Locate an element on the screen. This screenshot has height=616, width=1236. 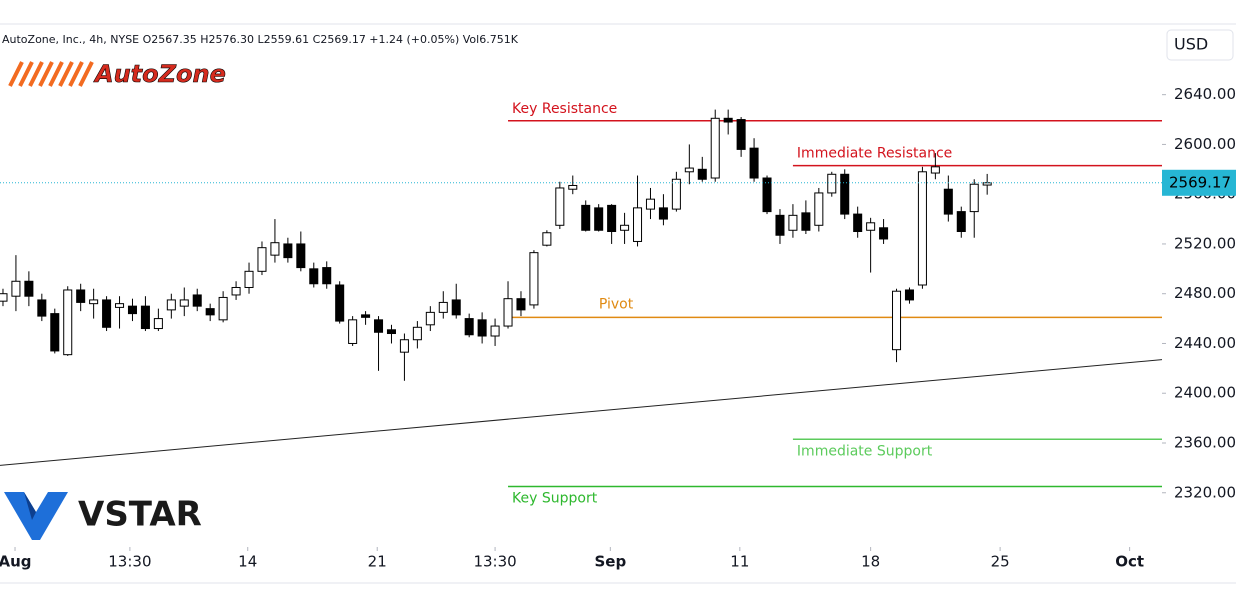
level-label: Immediate Resistance is located at coordinates (874, 154).